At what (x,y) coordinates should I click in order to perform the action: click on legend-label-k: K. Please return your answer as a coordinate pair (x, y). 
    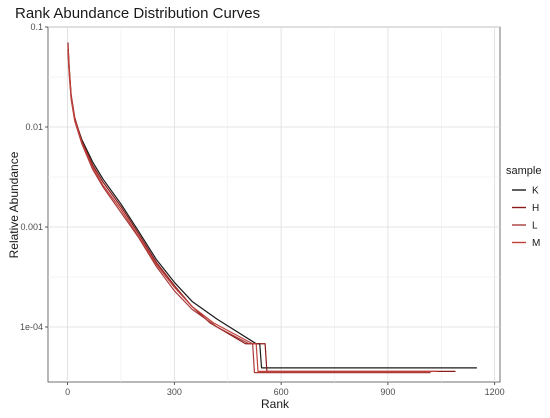
    Looking at the image, I should click on (535, 191).